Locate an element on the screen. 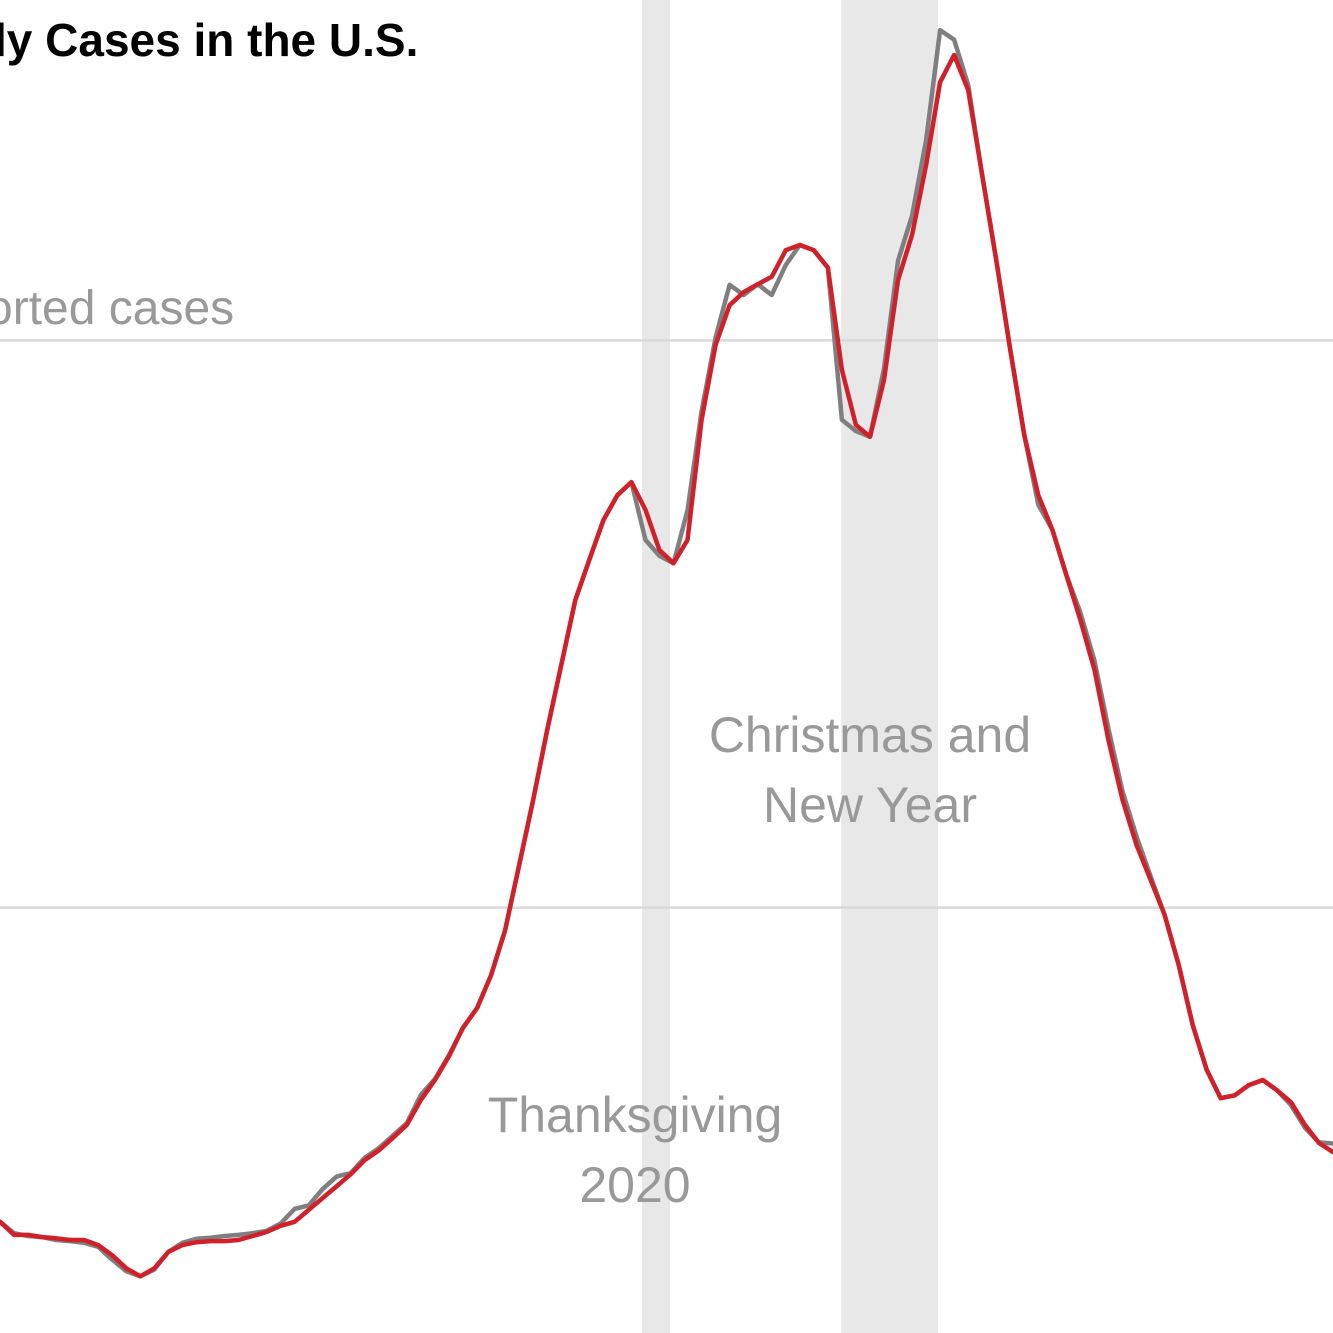  axis-note: orted cases is located at coordinates (117, 308).